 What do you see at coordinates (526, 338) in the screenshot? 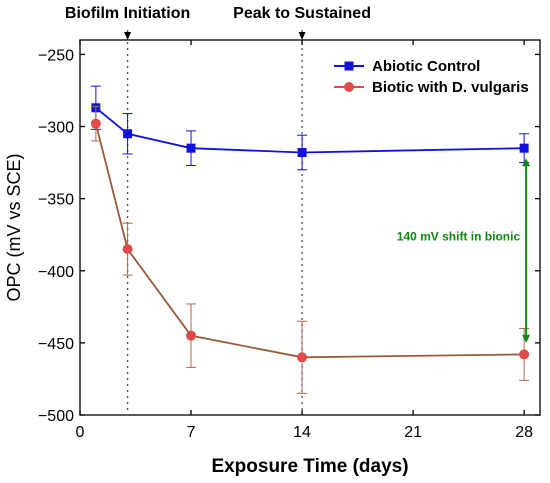
I see `shift-arrowhead-down` at bounding box center [526, 338].